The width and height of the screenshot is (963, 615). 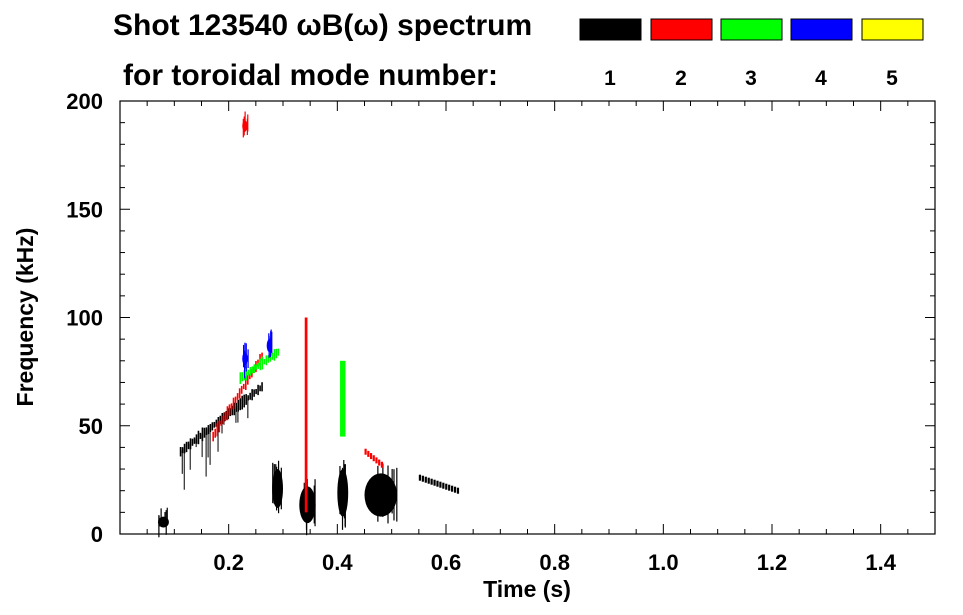 What do you see at coordinates (25, 317) in the screenshot?
I see `y-axis-label: Frequency (kHz)` at bounding box center [25, 317].